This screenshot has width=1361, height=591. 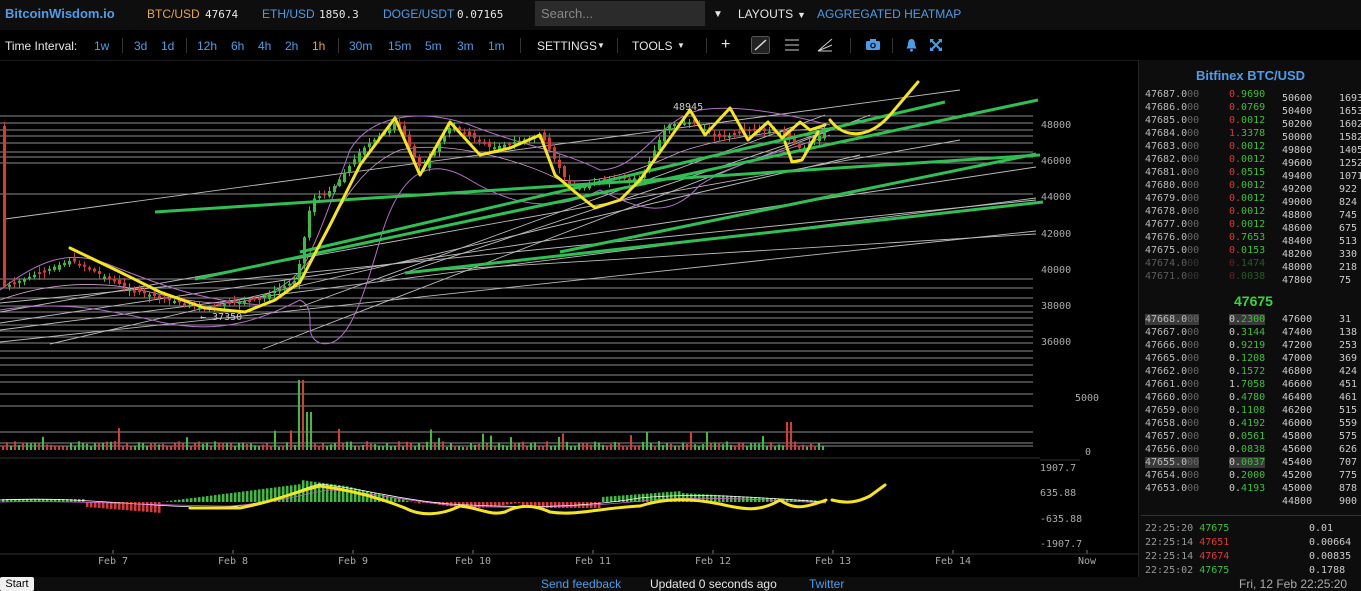 I want to click on orderbook-title: Bitfinex BTC/USD, so click(x=1250, y=75).